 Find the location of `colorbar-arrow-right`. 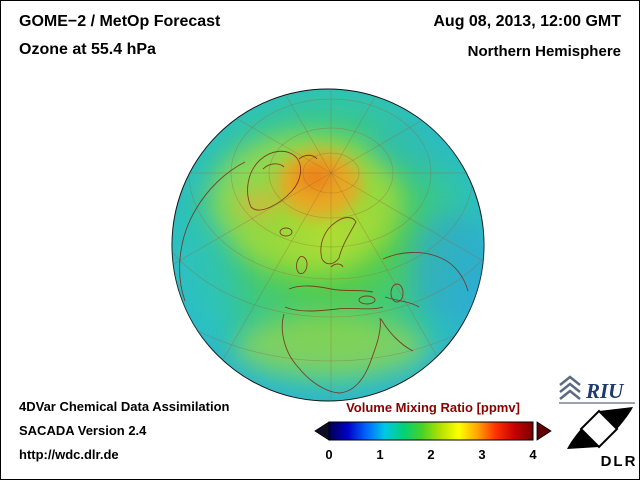

colorbar-arrow-right is located at coordinates (544, 431).